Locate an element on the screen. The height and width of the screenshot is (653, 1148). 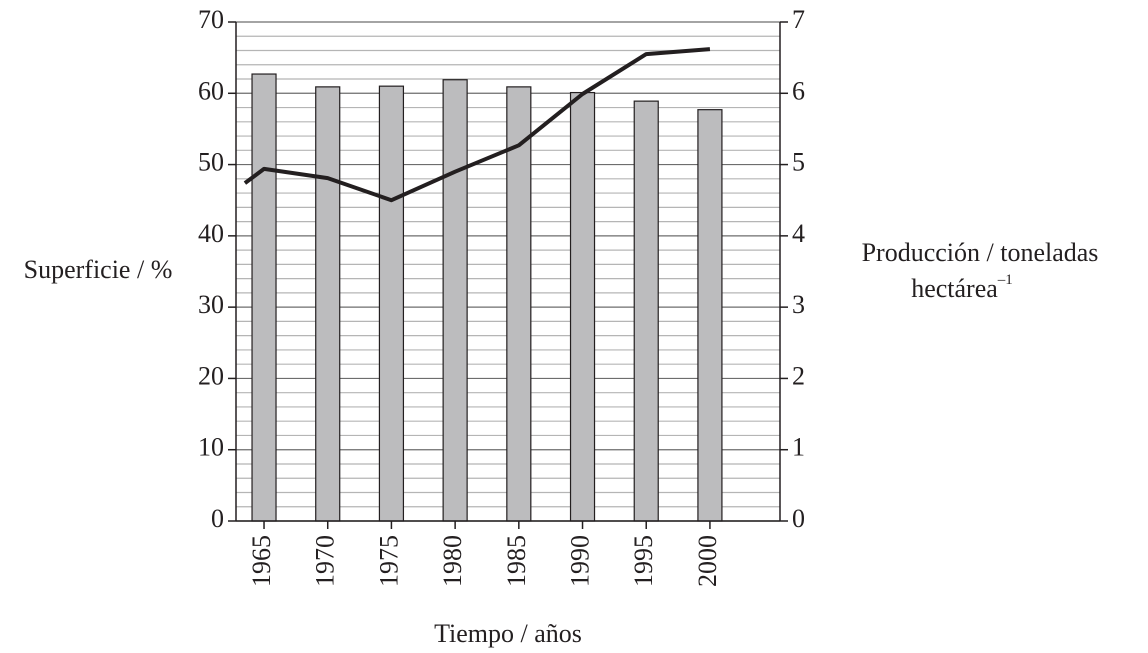
y2-tick-label: 5 is located at coordinates (798, 162).